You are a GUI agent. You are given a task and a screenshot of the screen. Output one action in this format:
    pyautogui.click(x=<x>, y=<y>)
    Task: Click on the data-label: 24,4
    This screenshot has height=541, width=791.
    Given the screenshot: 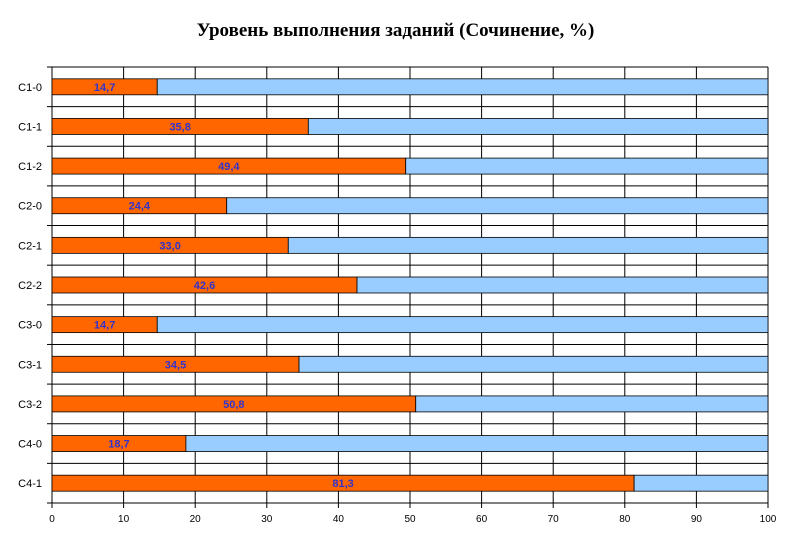 What is the action you would take?
    pyautogui.click(x=140, y=207)
    